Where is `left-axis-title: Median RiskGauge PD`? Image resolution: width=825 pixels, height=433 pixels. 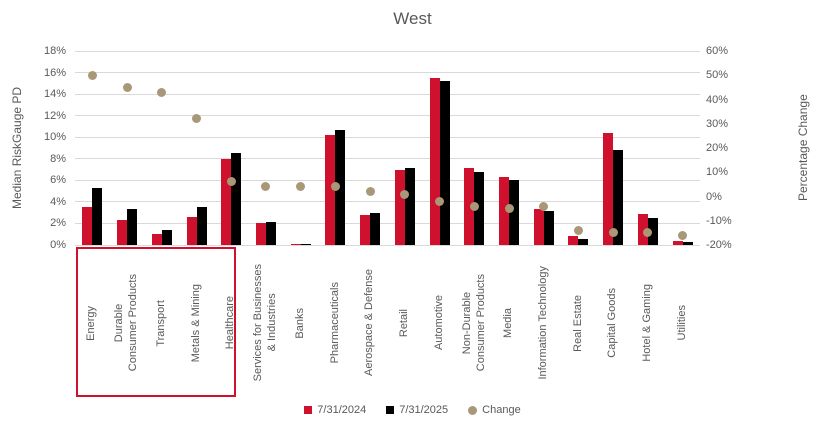 left-axis-title: Median RiskGauge PD is located at coordinates (17, 148).